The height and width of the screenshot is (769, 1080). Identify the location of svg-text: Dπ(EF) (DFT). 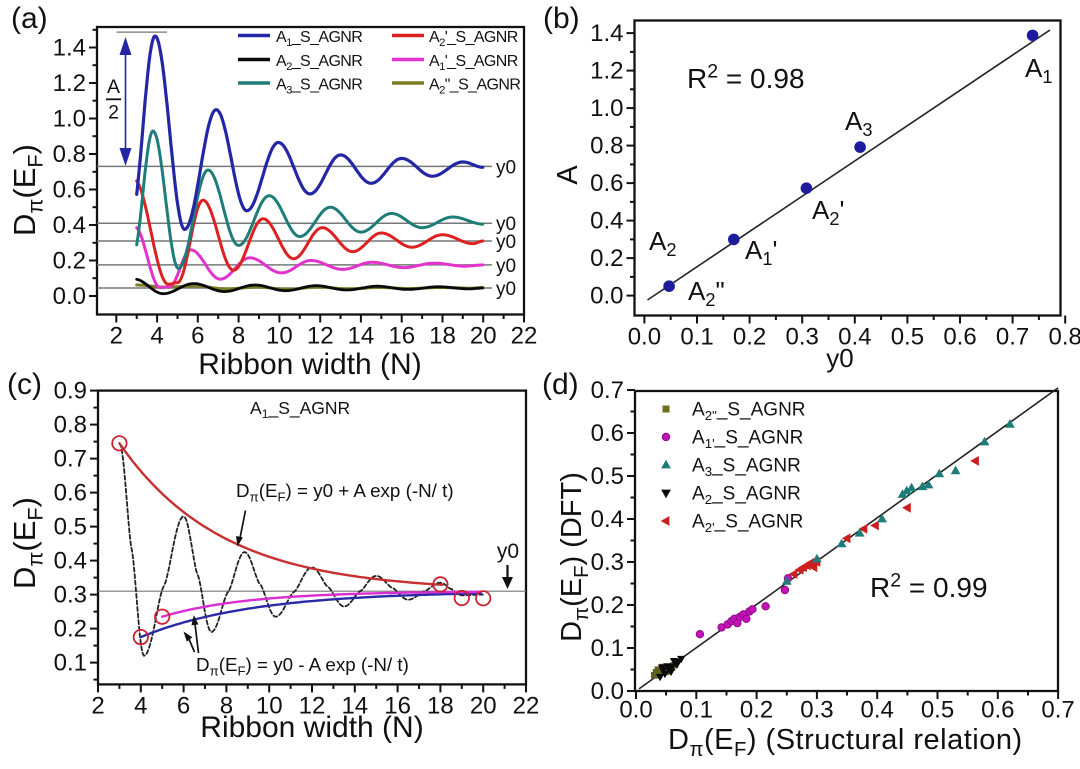
(574, 557).